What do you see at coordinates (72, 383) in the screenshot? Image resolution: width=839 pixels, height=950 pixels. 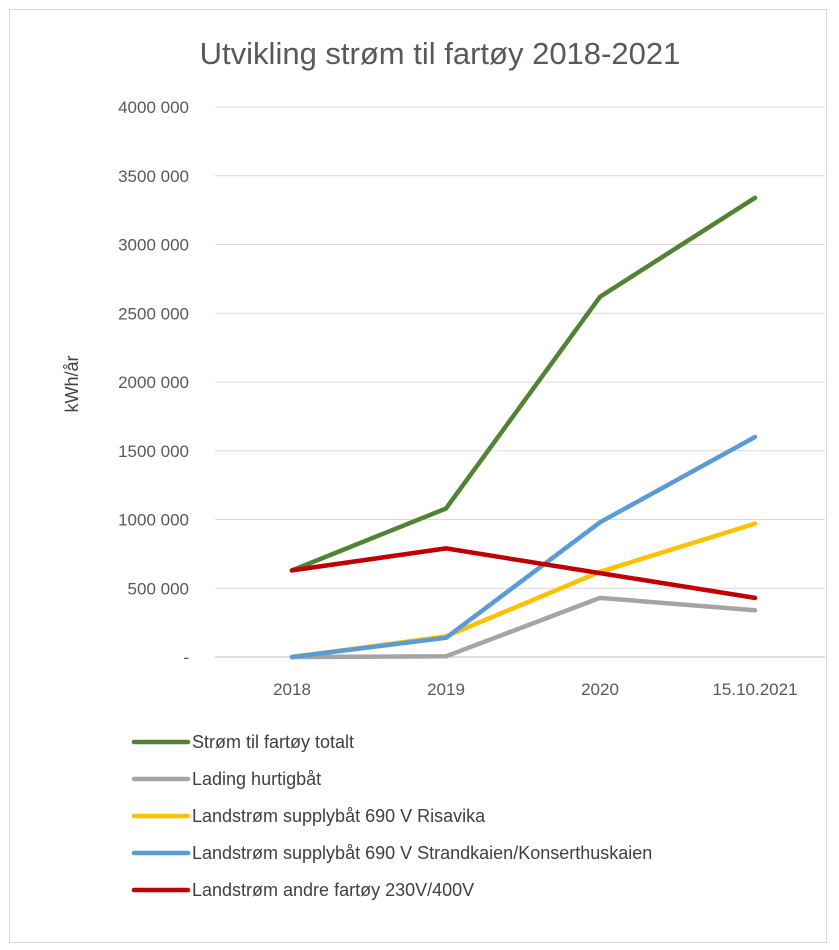 I see `y-axis-label: kWh/år` at bounding box center [72, 383].